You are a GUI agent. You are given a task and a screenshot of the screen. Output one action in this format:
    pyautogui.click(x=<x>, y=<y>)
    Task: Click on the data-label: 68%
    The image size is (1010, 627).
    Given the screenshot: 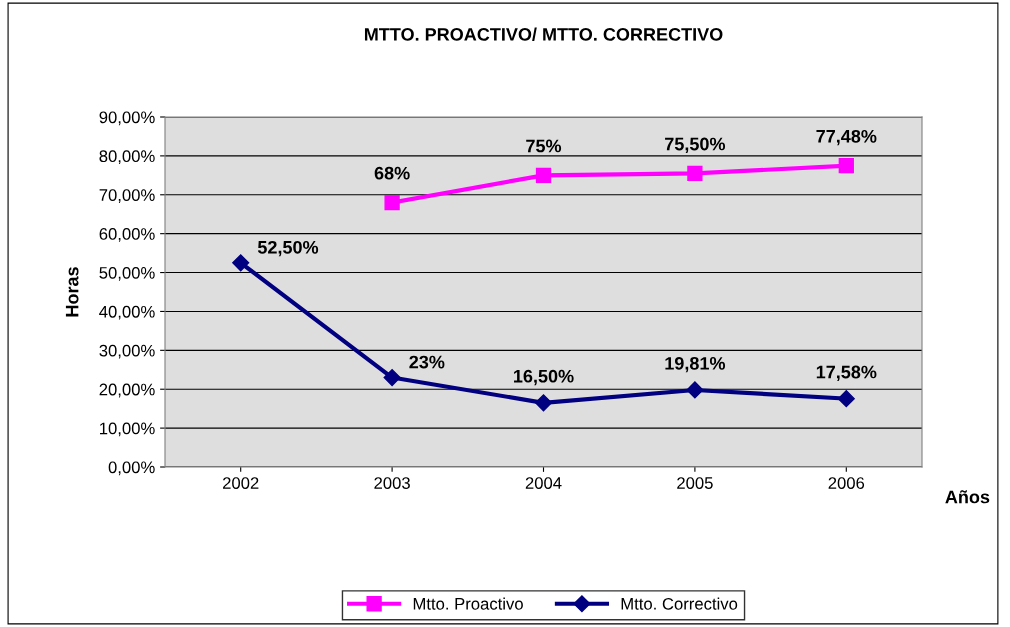 What is the action you would take?
    pyautogui.click(x=392, y=173)
    